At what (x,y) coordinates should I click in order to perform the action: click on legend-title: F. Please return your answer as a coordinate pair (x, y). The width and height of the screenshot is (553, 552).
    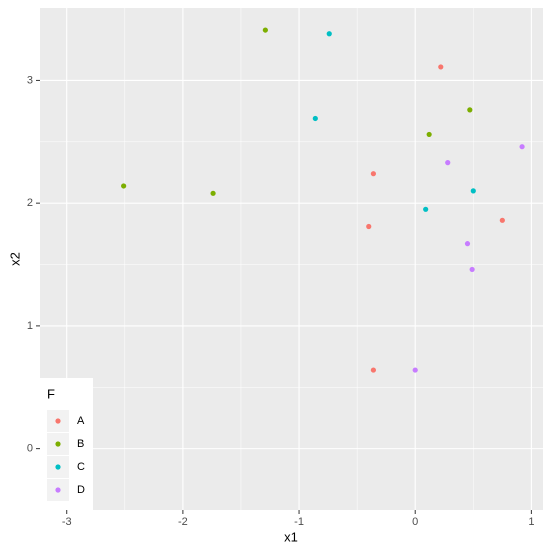
    Looking at the image, I should click on (51, 393).